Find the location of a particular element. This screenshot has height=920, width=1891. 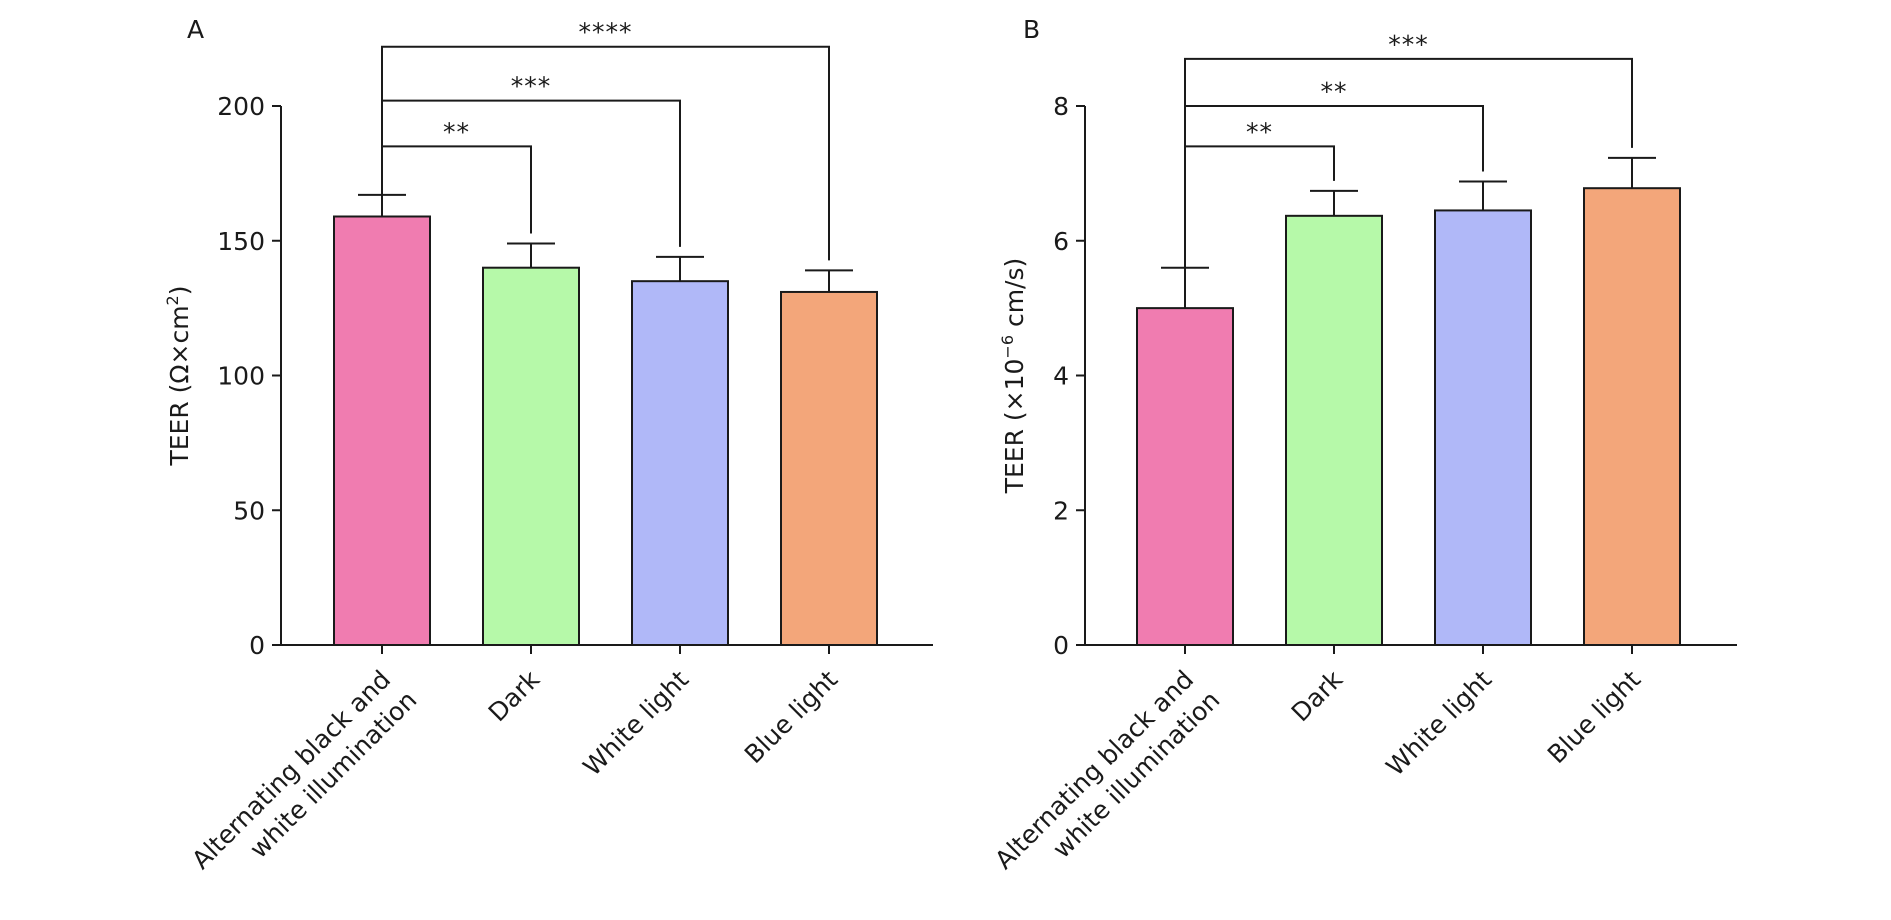

y-tick-label: 50 is located at coordinates (249, 510).